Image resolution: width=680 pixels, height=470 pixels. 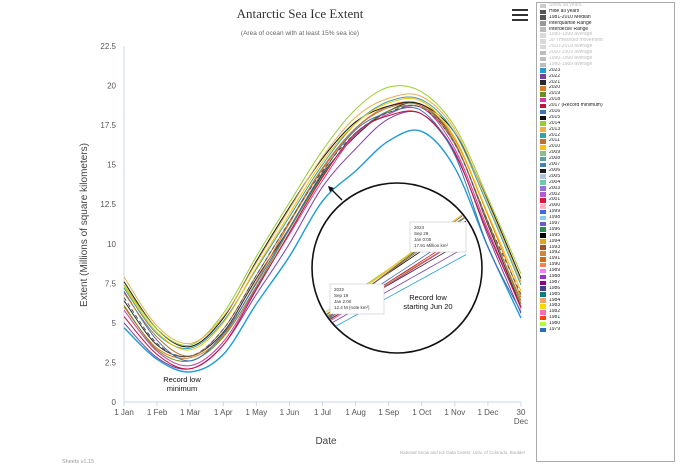 I want to click on legend-item: 2018, so click(x=605, y=100).